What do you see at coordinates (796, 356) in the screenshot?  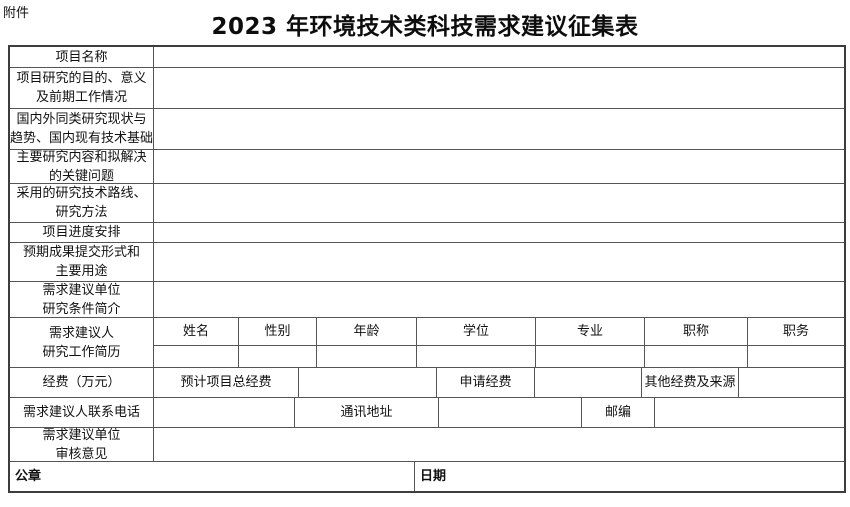 I see `proposer-post-input-cell` at bounding box center [796, 356].